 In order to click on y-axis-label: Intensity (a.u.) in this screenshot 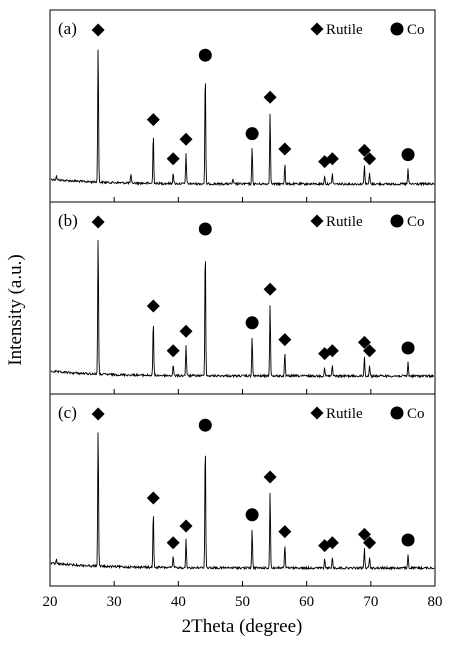, I will do `click(15, 309)`.